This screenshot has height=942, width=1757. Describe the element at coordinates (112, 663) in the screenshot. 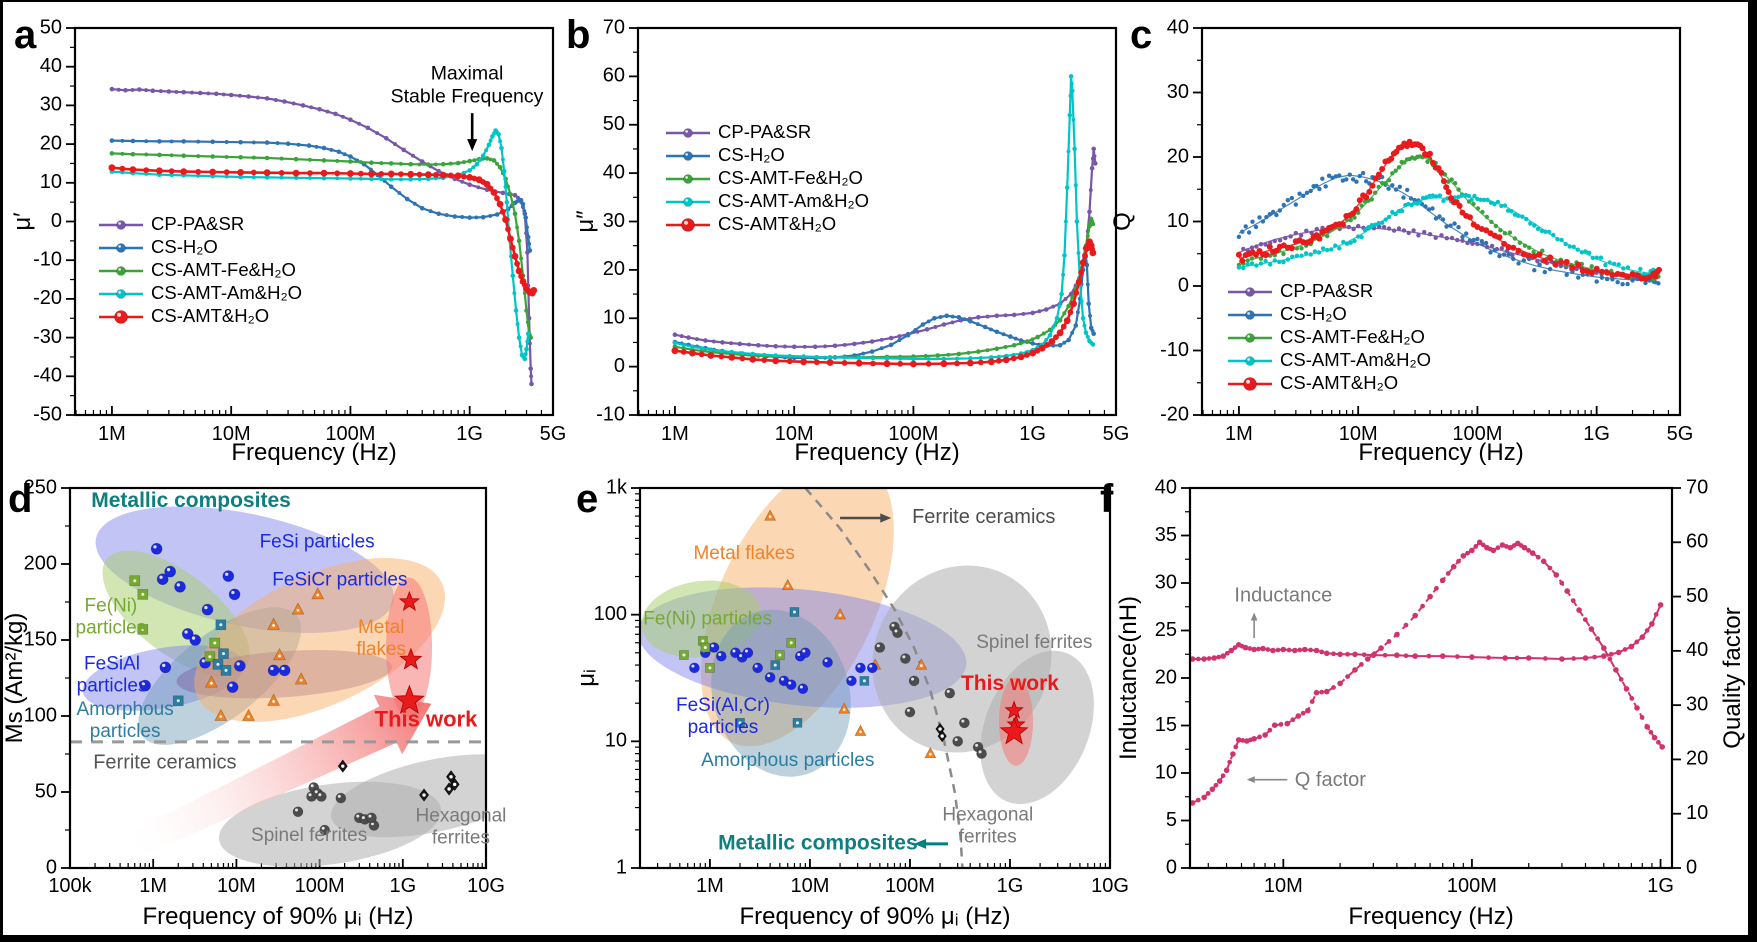

I see `annotation-text: FeSiAl` at that location.